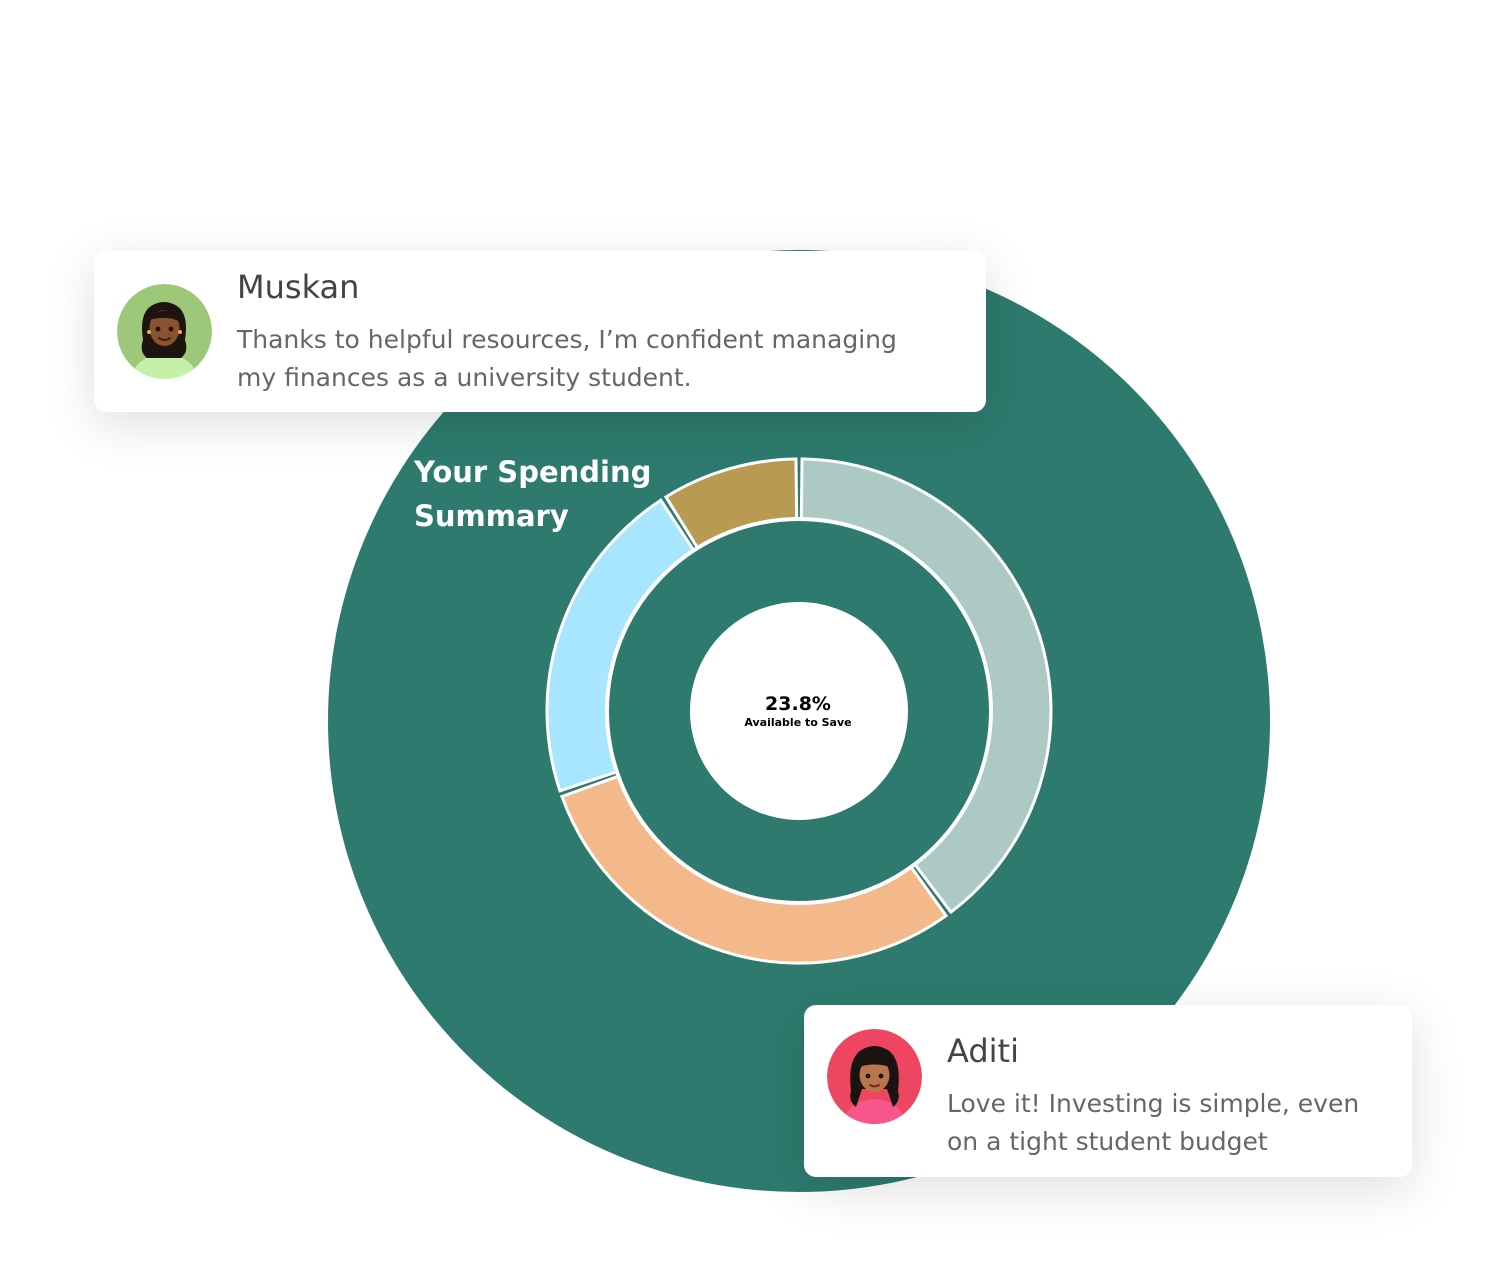 Image resolution: width=1497 pixels, height=1276 pixels. I want to click on savings-percent: 23.8%, so click(798, 704).